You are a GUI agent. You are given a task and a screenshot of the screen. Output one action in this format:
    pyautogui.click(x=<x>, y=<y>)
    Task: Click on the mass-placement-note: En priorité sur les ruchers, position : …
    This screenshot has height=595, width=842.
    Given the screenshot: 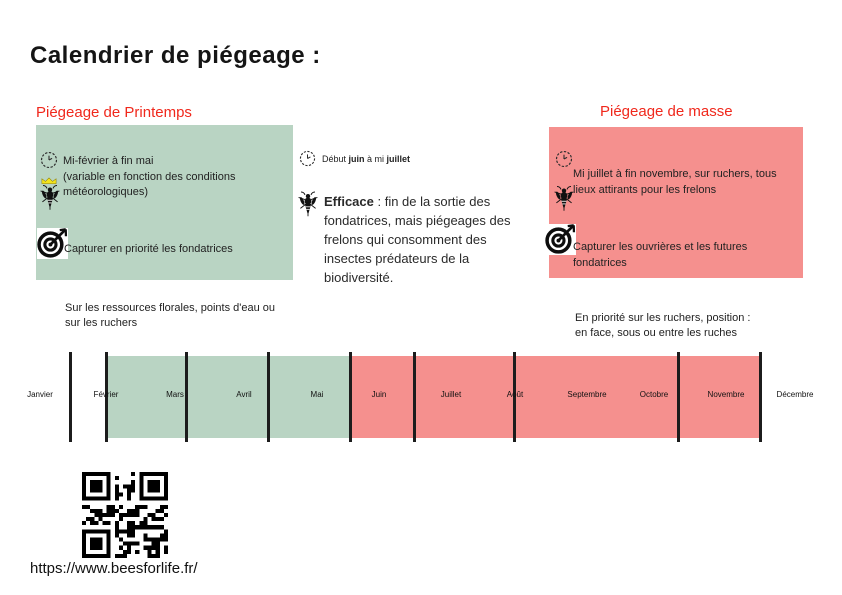 What is the action you would take?
    pyautogui.click(x=663, y=325)
    